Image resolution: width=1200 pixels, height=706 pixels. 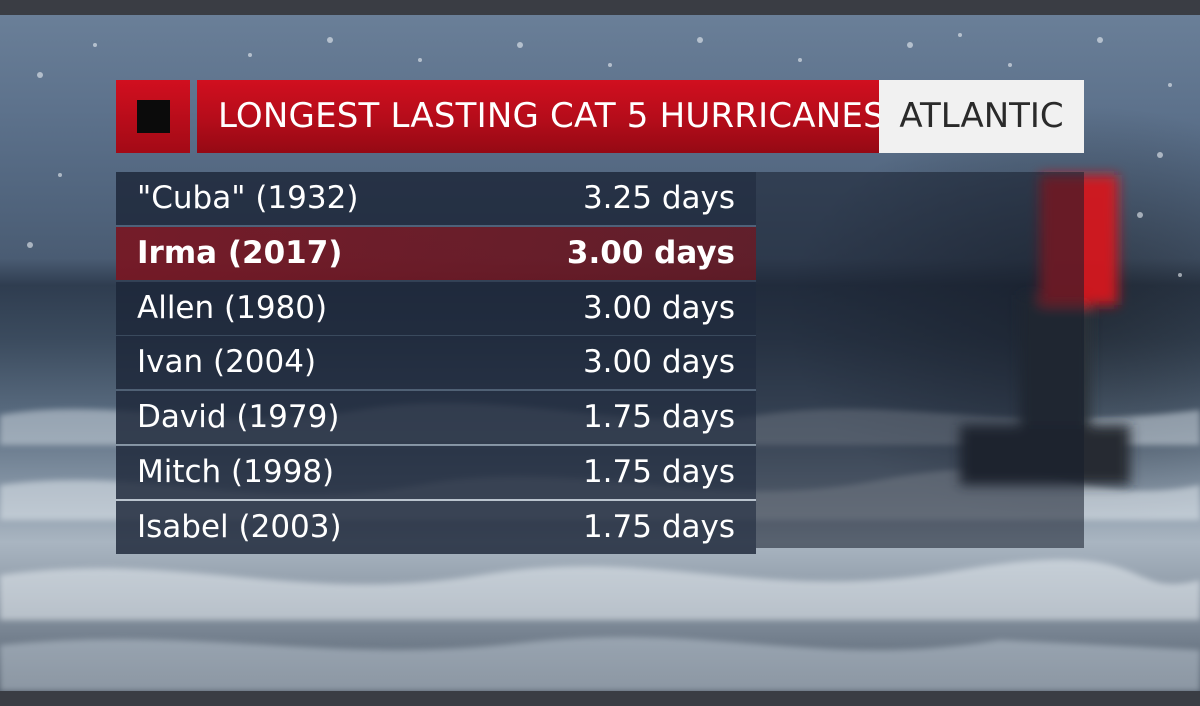 I want to click on table-row: Ivan (2004) 3.00 days, so click(x=436, y=363).